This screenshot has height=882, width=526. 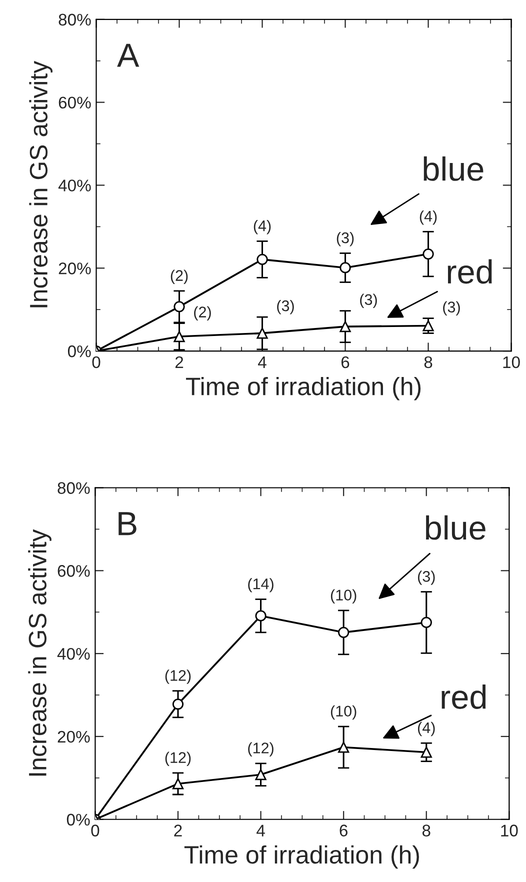 What do you see at coordinates (128, 55) in the screenshot?
I see `annotation: A` at bounding box center [128, 55].